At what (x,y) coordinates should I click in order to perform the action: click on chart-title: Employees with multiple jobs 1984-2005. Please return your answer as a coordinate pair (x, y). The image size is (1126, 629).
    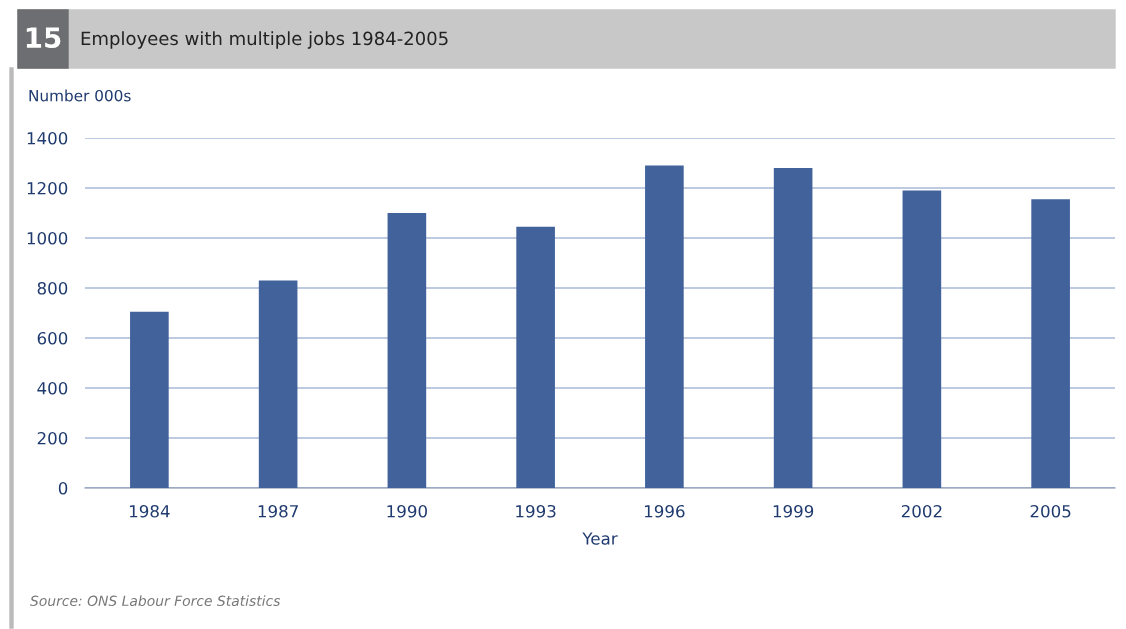
    Looking at the image, I should click on (264, 40).